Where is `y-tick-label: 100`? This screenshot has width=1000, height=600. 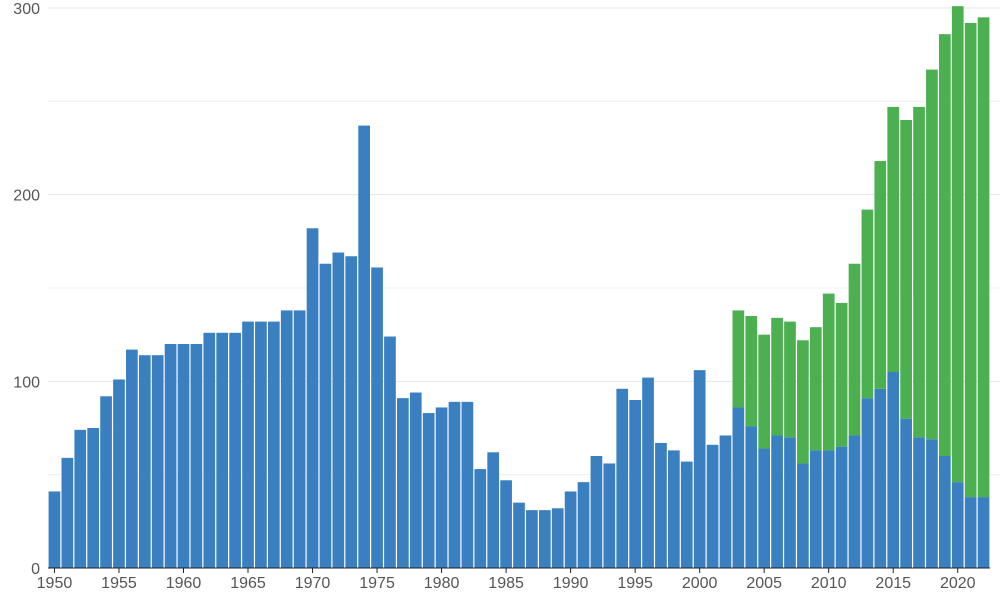 y-tick-label: 100 is located at coordinates (26, 382).